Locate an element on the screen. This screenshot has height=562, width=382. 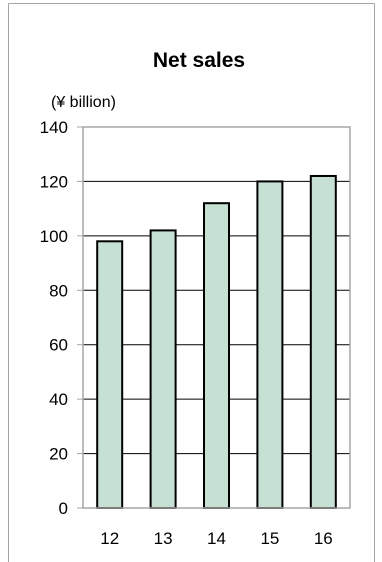
y-tick-label: 40 is located at coordinates (58, 399).